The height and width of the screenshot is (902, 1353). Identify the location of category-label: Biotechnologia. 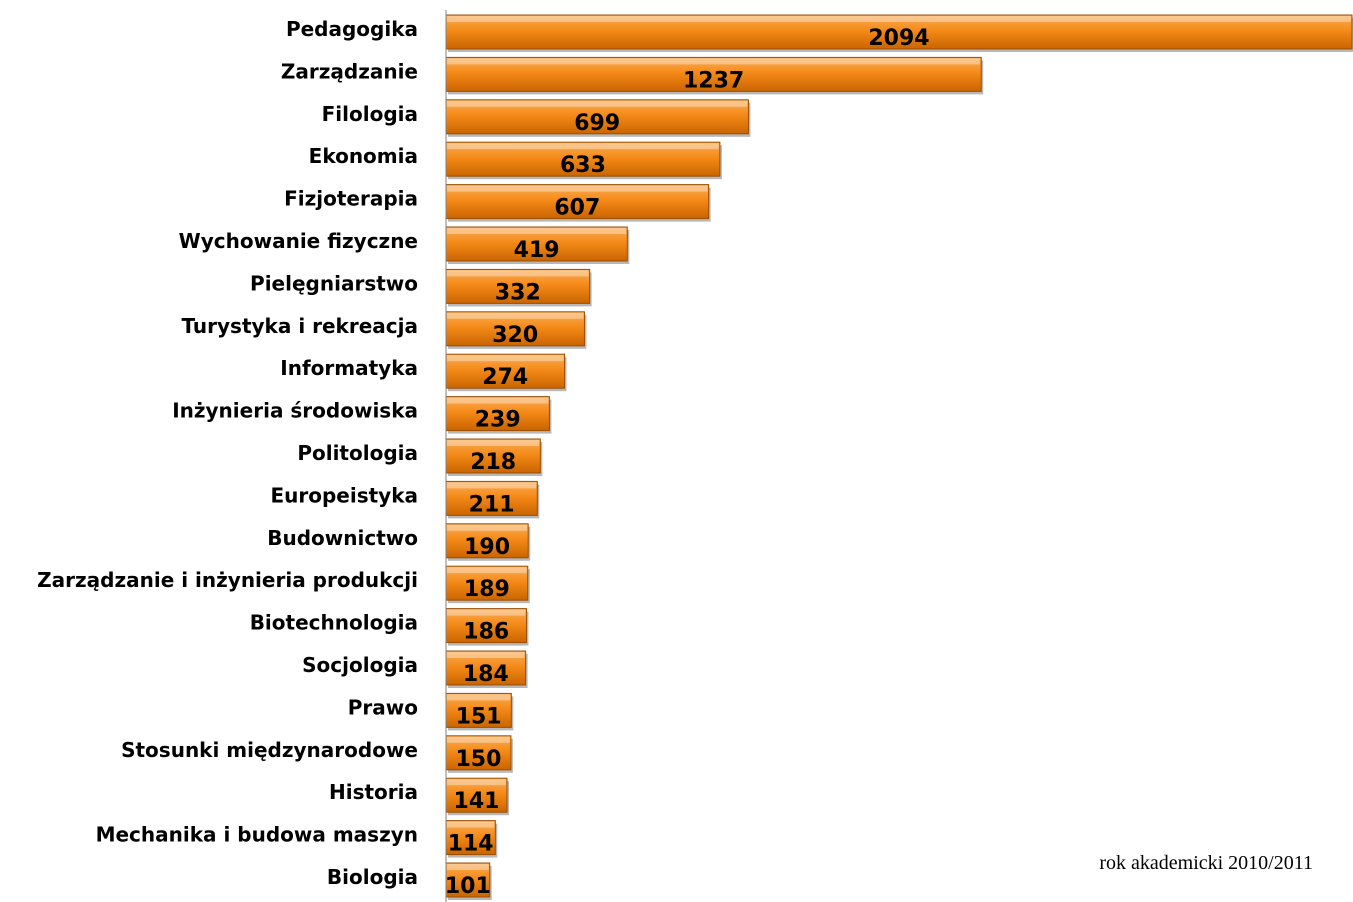
(334, 623).